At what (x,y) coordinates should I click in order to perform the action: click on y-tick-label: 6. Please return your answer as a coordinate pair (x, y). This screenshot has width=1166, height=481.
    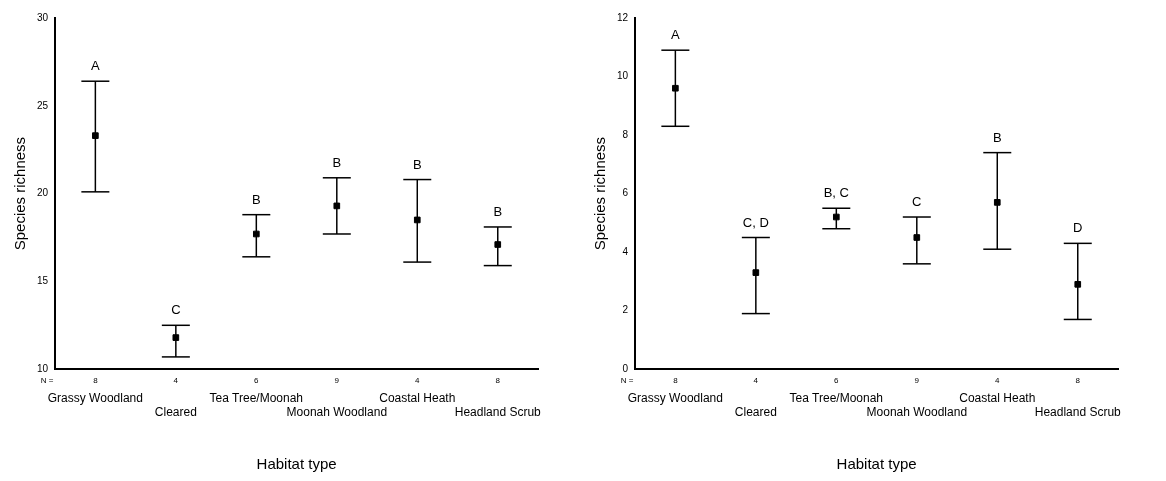
    Looking at the image, I should click on (625, 193).